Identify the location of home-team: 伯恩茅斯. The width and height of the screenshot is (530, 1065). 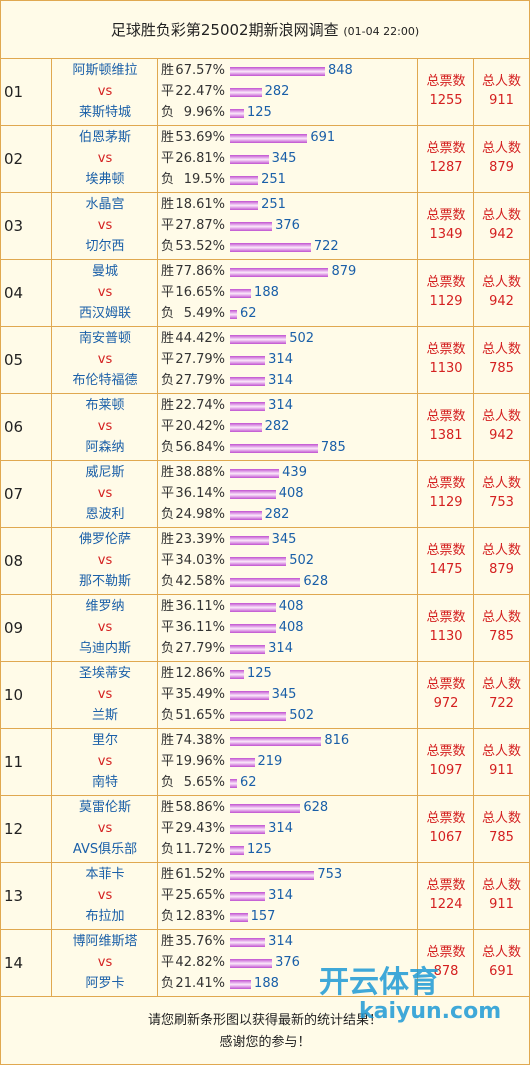
(104, 137).